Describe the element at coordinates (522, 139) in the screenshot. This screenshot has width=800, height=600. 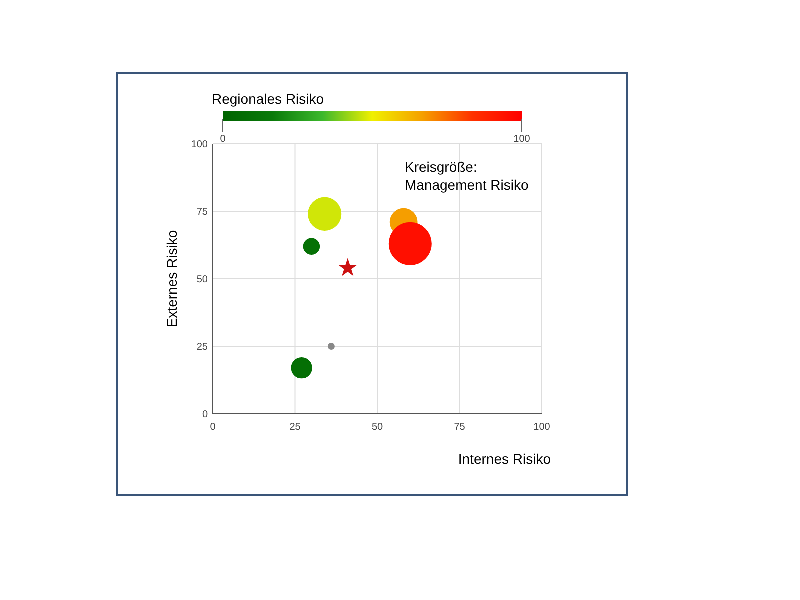
I see `color-bar-label: 100` at that location.